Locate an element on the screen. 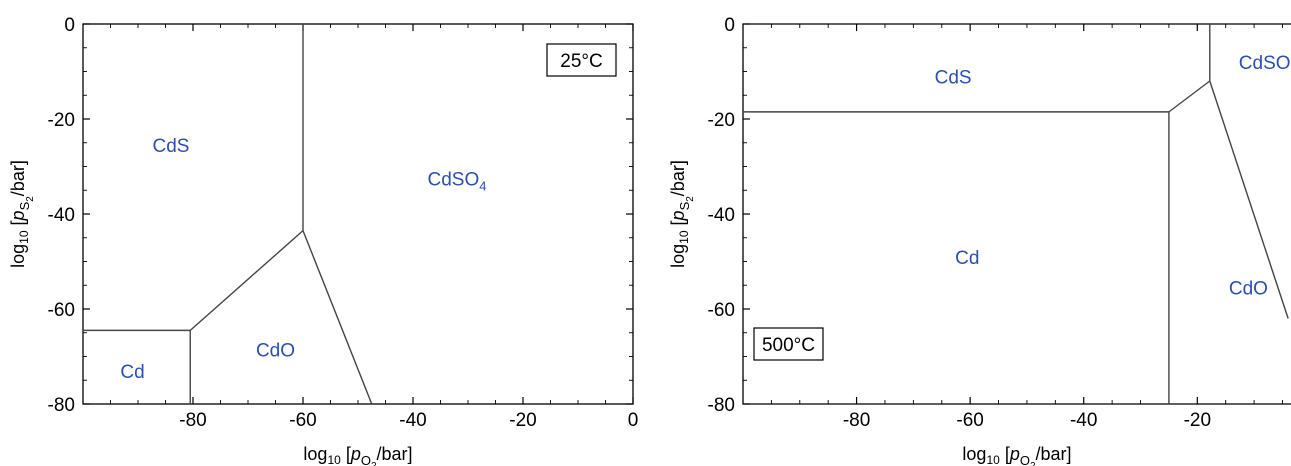 Image resolution: width=1291 pixels, height=466 pixels. svg-text: 25°C is located at coordinates (581, 61).